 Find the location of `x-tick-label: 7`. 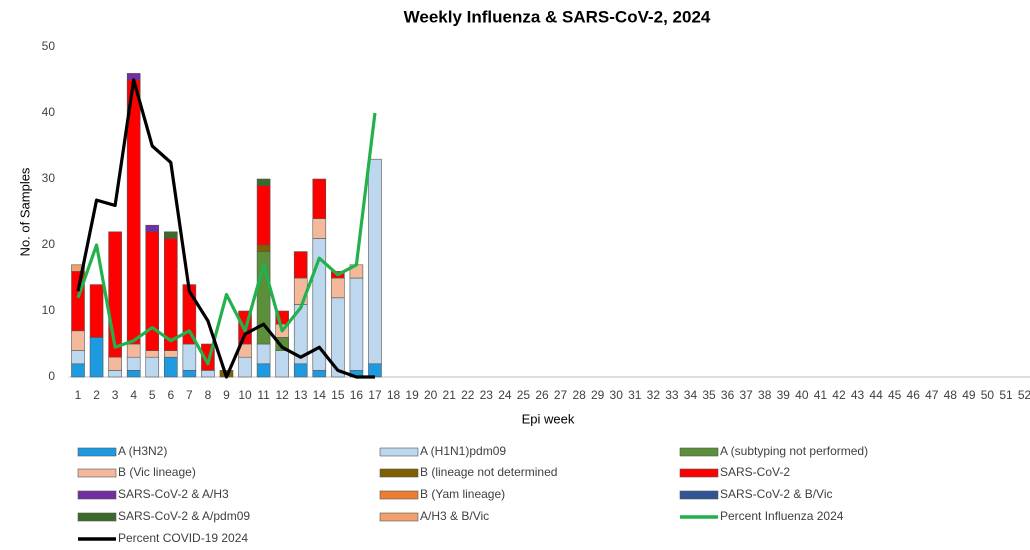

x-tick-label: 7 is located at coordinates (189, 395).